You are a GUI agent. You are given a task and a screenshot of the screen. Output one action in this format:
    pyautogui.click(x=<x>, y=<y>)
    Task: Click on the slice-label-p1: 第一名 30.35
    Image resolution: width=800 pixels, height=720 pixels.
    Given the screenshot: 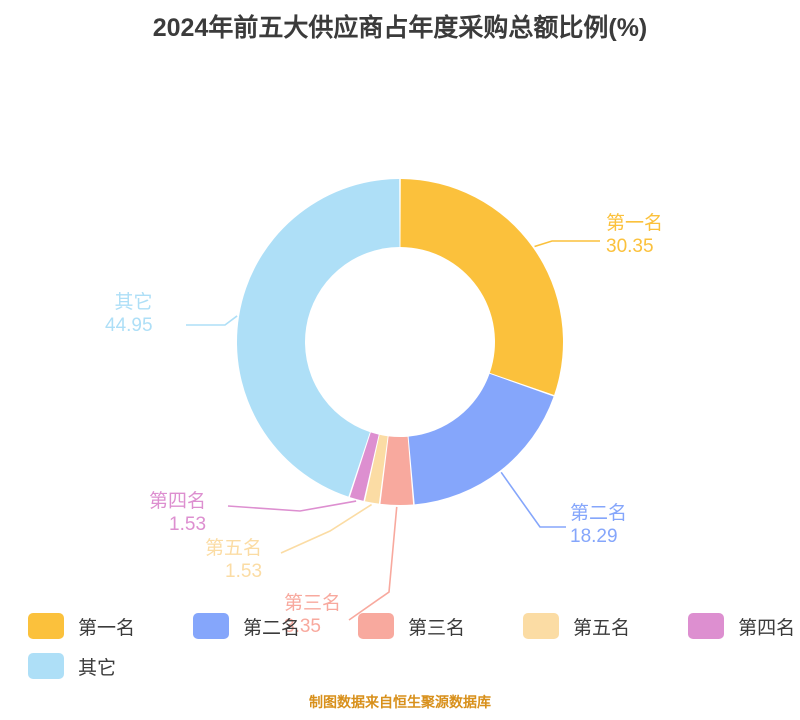 What is the action you would take?
    pyautogui.click(x=634, y=235)
    